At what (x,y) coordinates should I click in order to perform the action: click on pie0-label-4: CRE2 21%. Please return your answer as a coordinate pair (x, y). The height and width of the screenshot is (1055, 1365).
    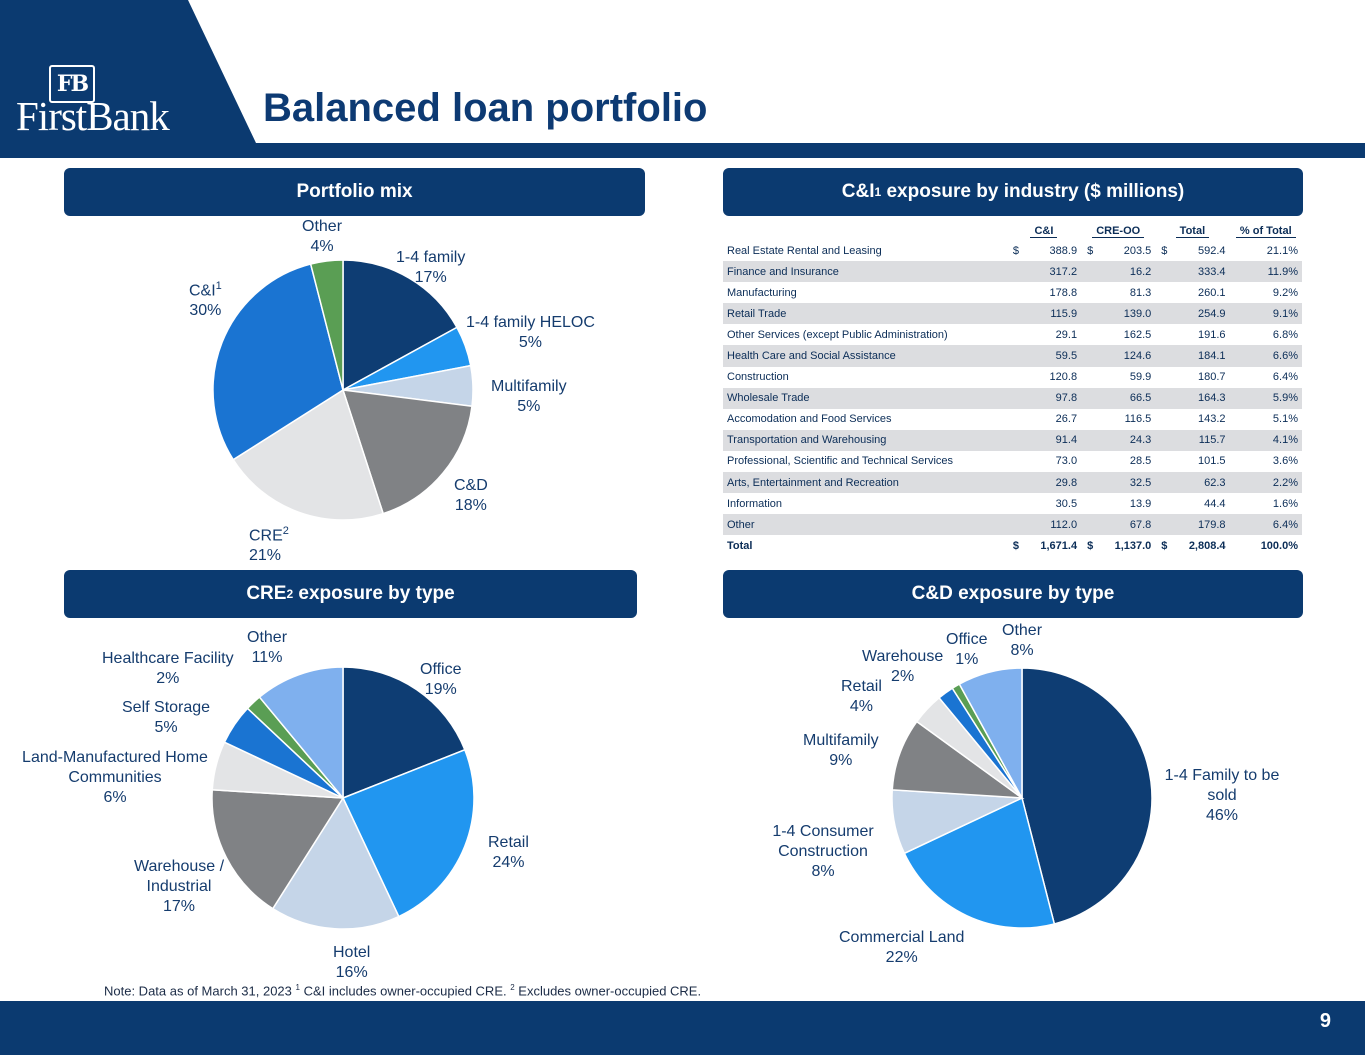
    Looking at the image, I should click on (269, 543).